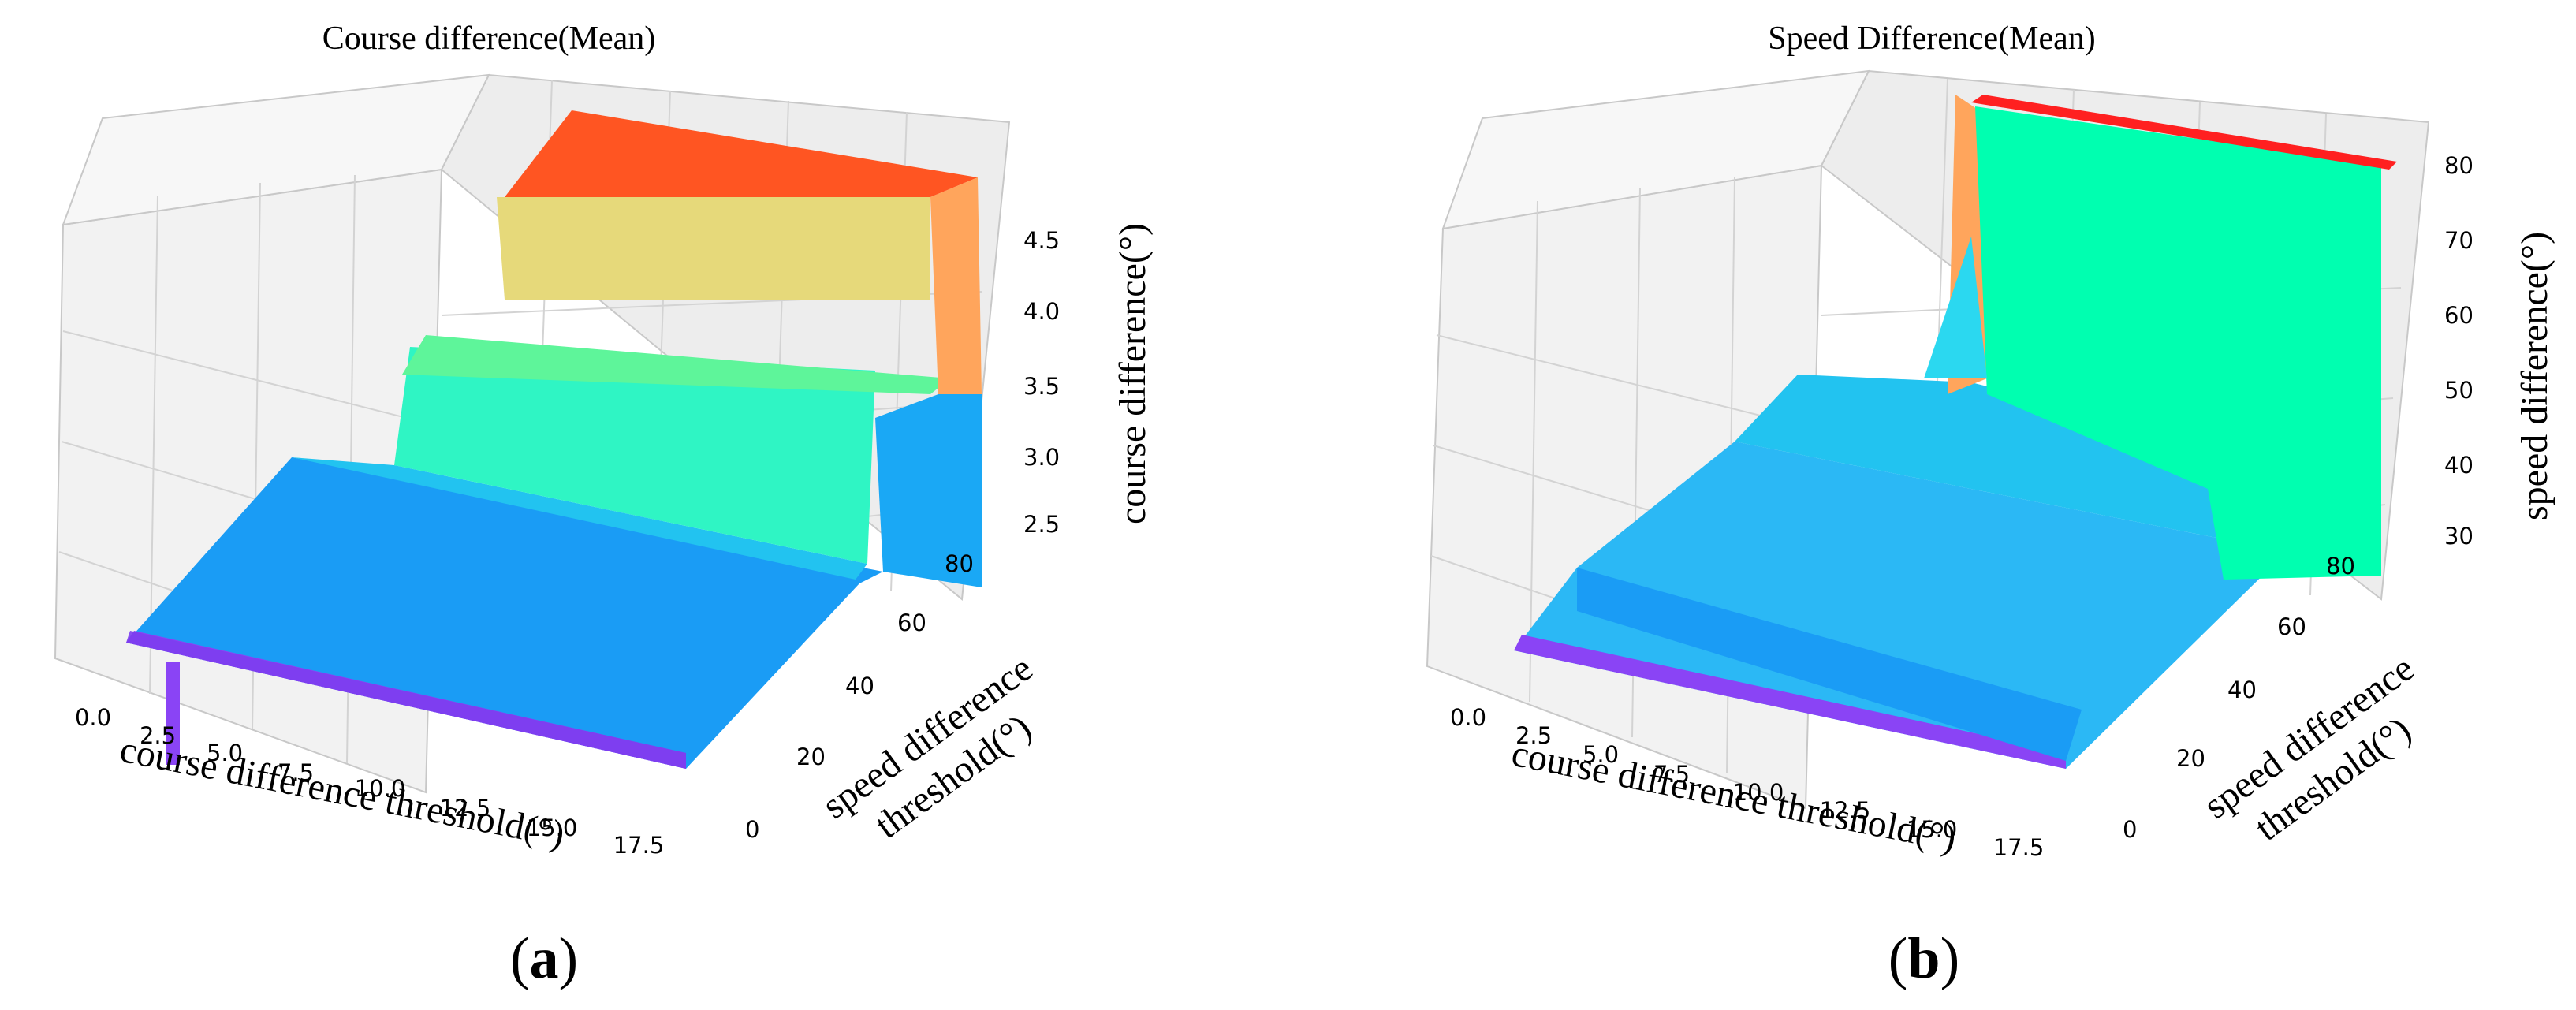 This screenshot has width=2576, height=1010. Describe the element at coordinates (1041, 524) in the screenshot. I see `z-tick: 2.5` at that location.